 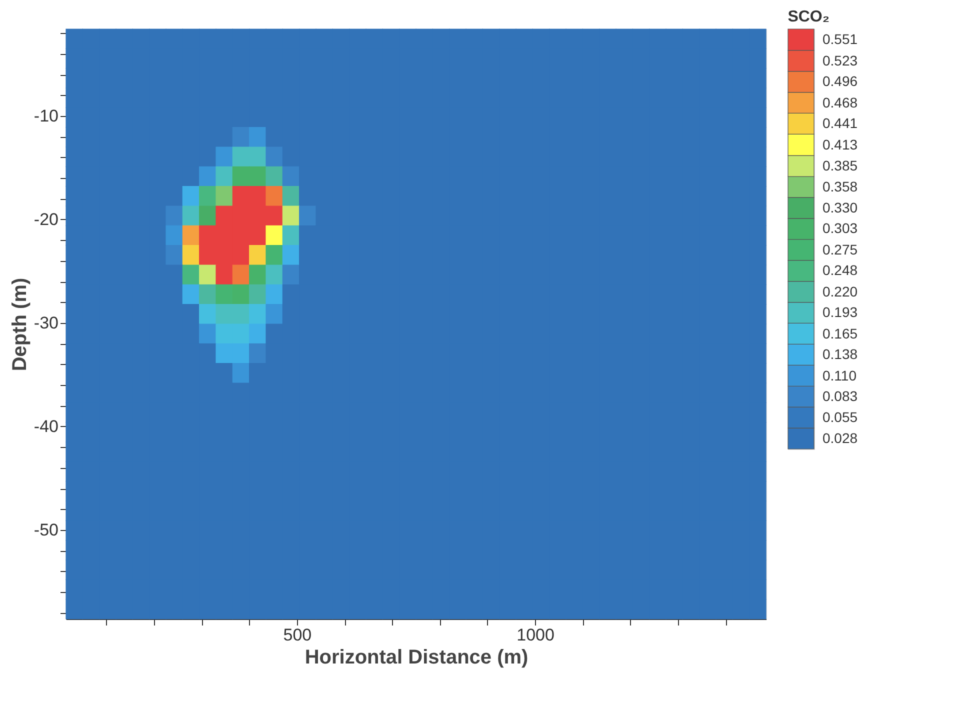 What do you see at coordinates (46, 322) in the screenshot?
I see `y-tick-label: -30` at bounding box center [46, 322].